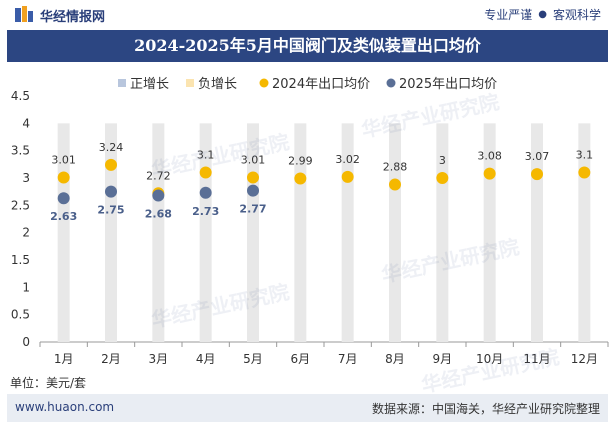 This screenshot has width=615, height=427. What do you see at coordinates (206, 359) in the screenshot?
I see `x-tick-label: 4月` at bounding box center [206, 359].